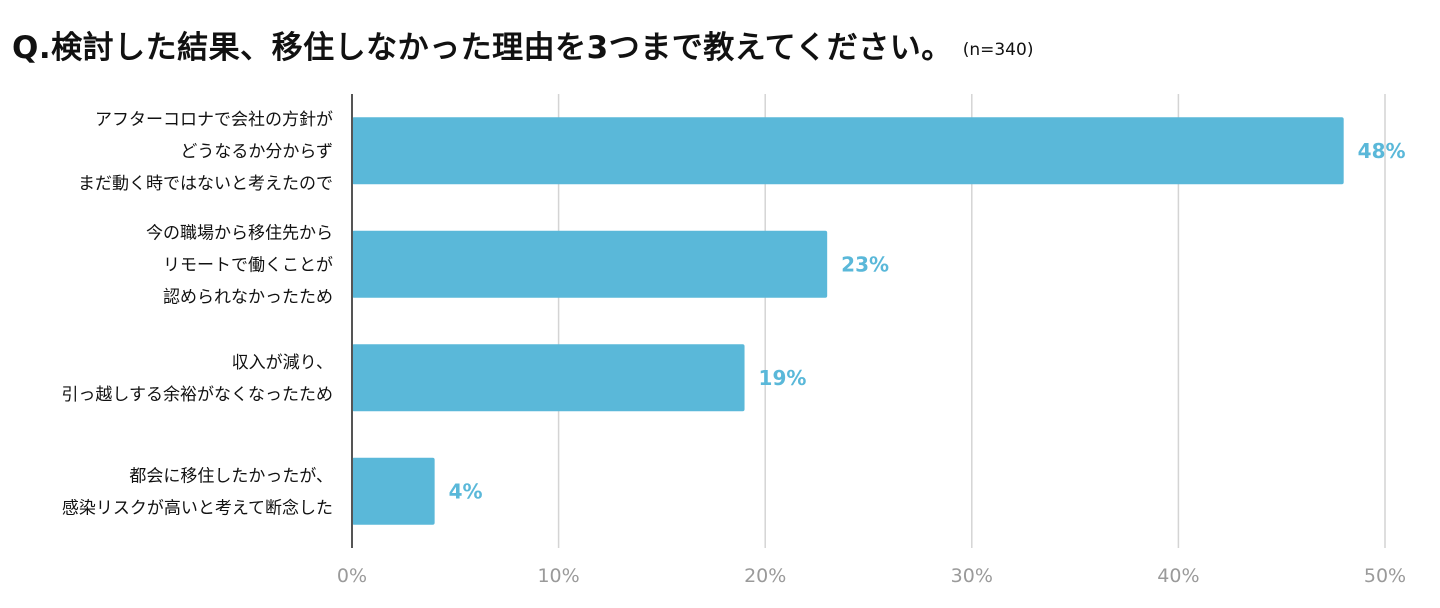 Image resolution: width=1440 pixels, height=608 pixels. What do you see at coordinates (239, 233) in the screenshot?
I see `category-label: 今の職場から移住先から` at bounding box center [239, 233].